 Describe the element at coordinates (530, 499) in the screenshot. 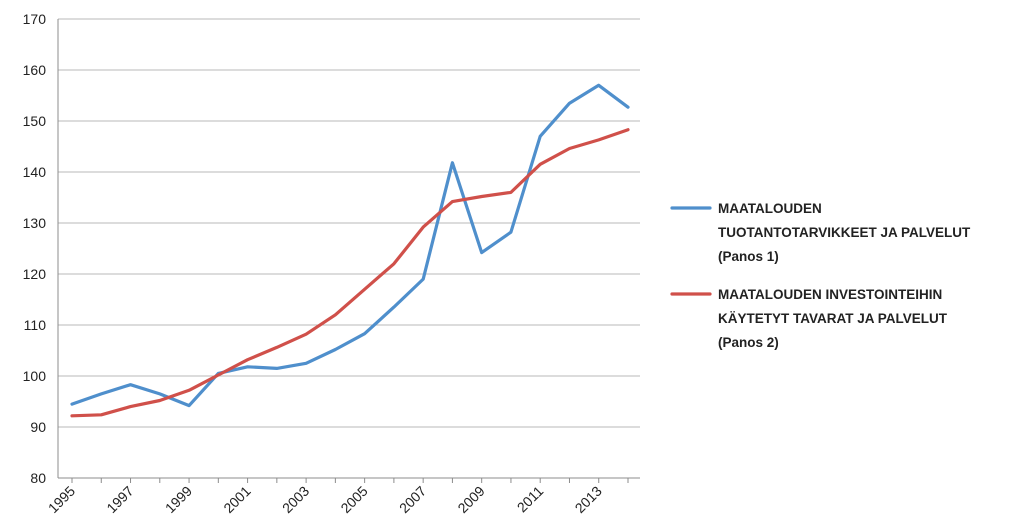

I see `x-tick-label: 2011` at that location.